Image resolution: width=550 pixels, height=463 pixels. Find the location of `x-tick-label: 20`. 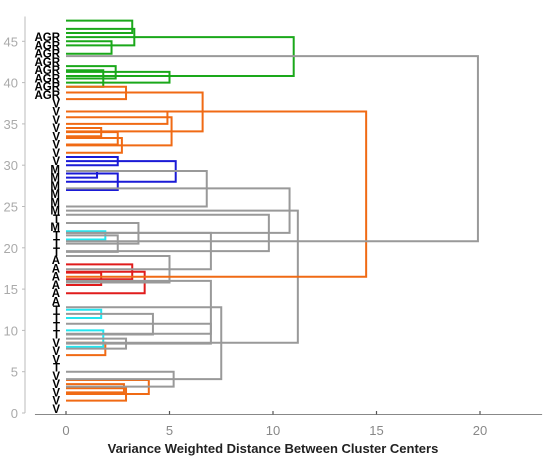

x-tick-label: 20 is located at coordinates (480, 430).